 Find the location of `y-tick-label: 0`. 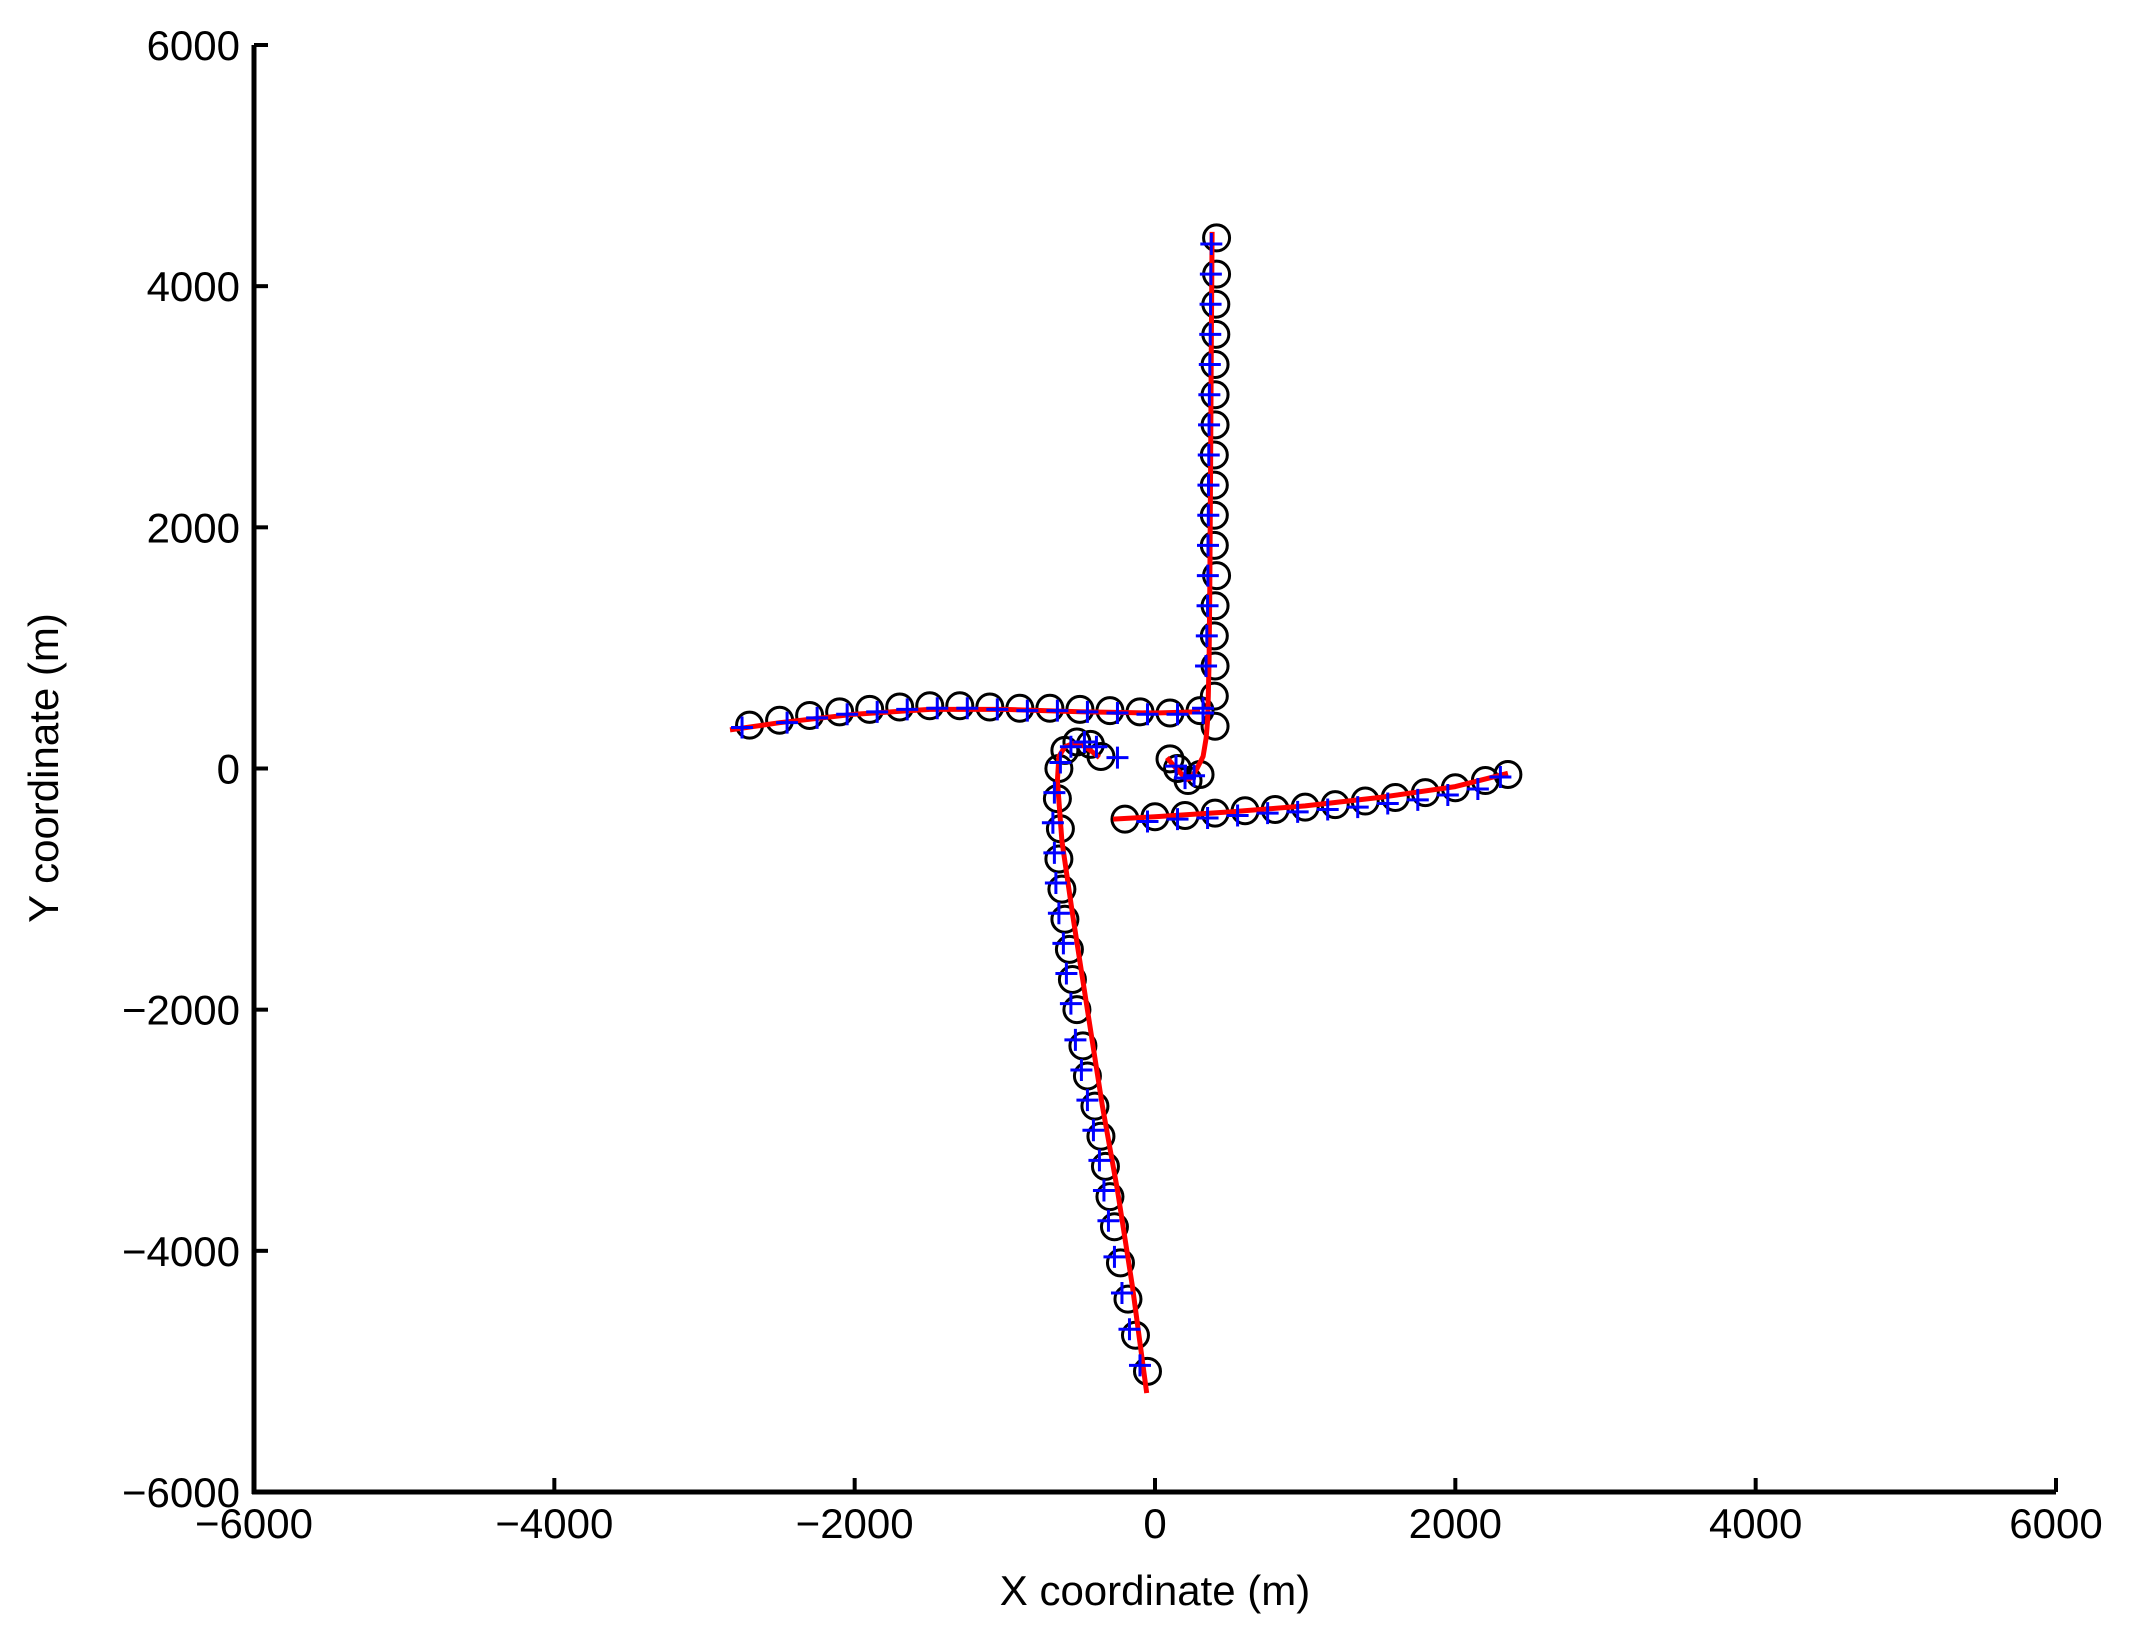

y-tick-label: 0 is located at coordinates (228, 769).